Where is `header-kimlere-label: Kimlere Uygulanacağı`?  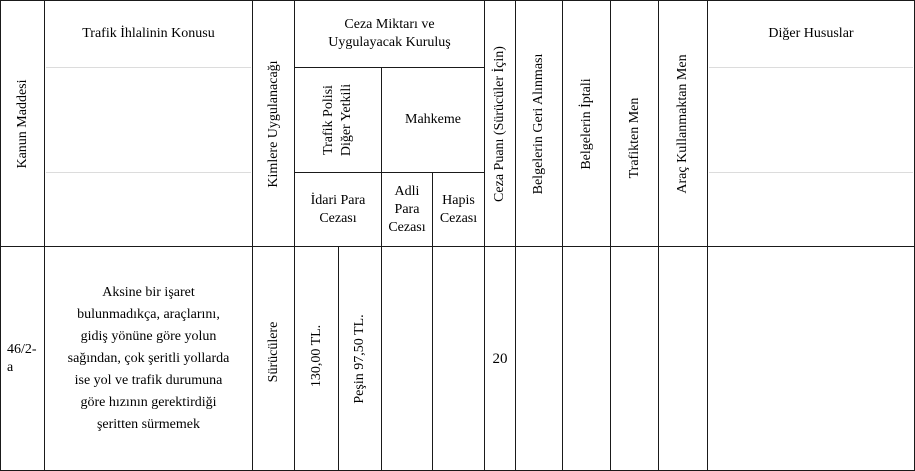
header-kimlere-label: Kimlere Uygulanacağı is located at coordinates (273, 123).